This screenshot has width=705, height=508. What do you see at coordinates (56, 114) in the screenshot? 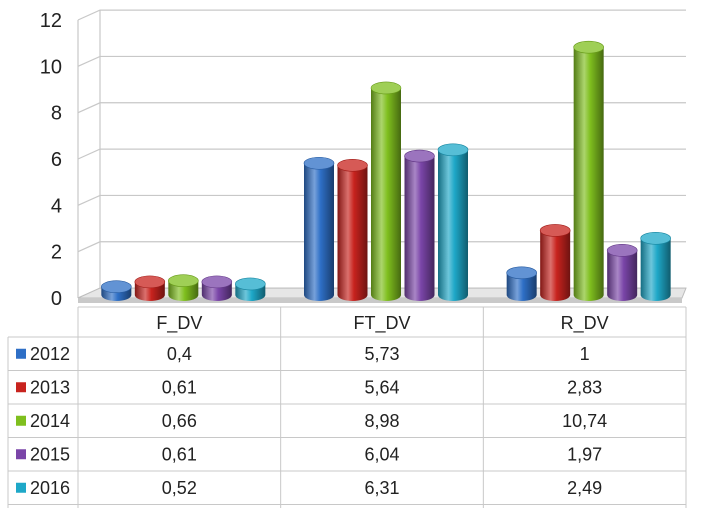
I see `y-tick-label: 8` at bounding box center [56, 114].